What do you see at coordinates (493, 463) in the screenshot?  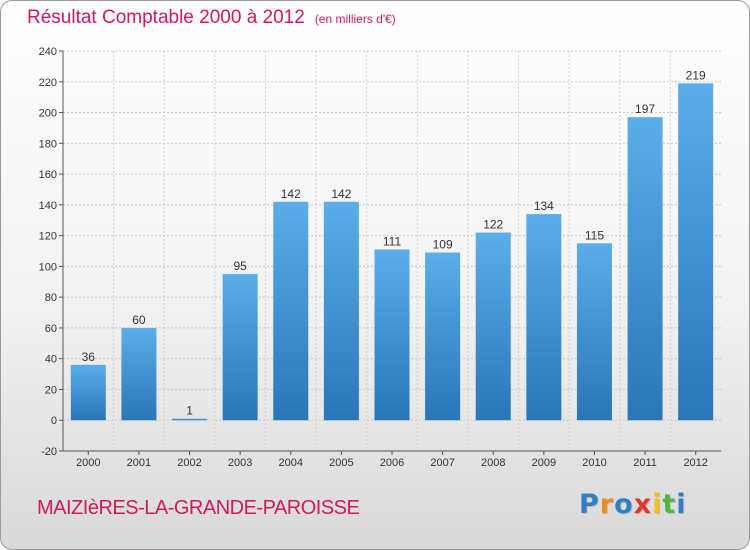 I see `x-tick-label: 2008` at bounding box center [493, 463].